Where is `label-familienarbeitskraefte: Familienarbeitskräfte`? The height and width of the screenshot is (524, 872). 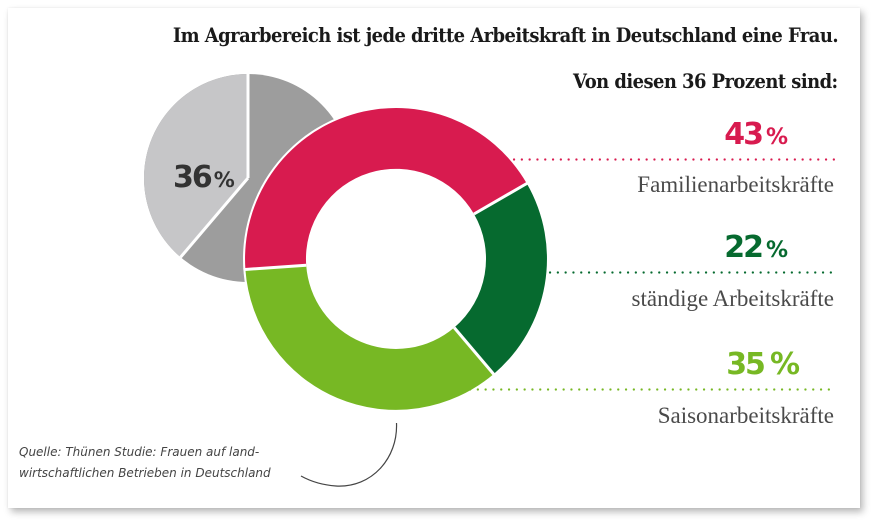
label-familienarbeitskraefte: Familienarbeitskräfte is located at coordinates (735, 184).